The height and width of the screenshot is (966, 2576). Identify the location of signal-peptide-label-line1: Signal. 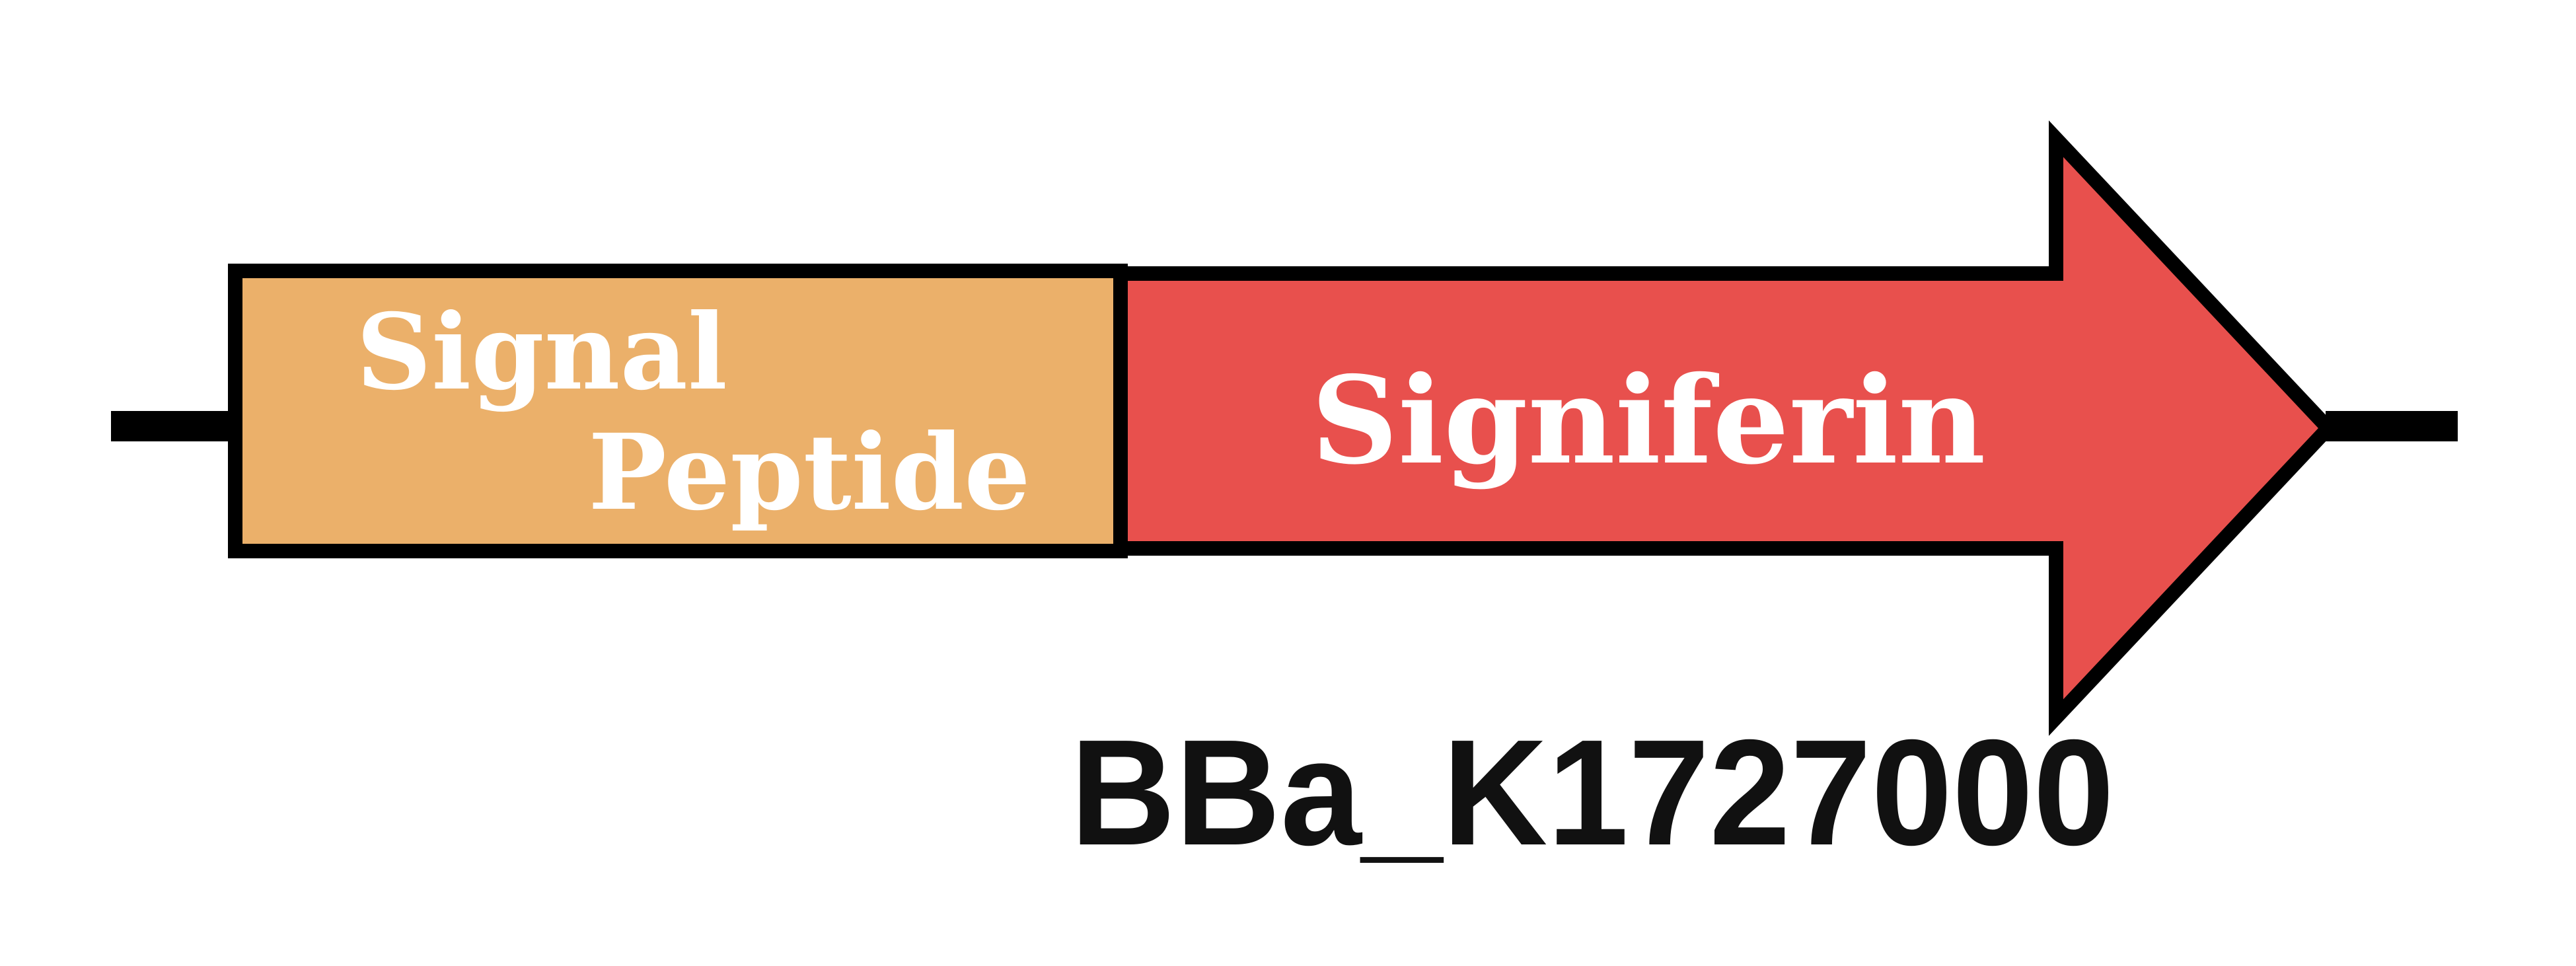
(541, 352).